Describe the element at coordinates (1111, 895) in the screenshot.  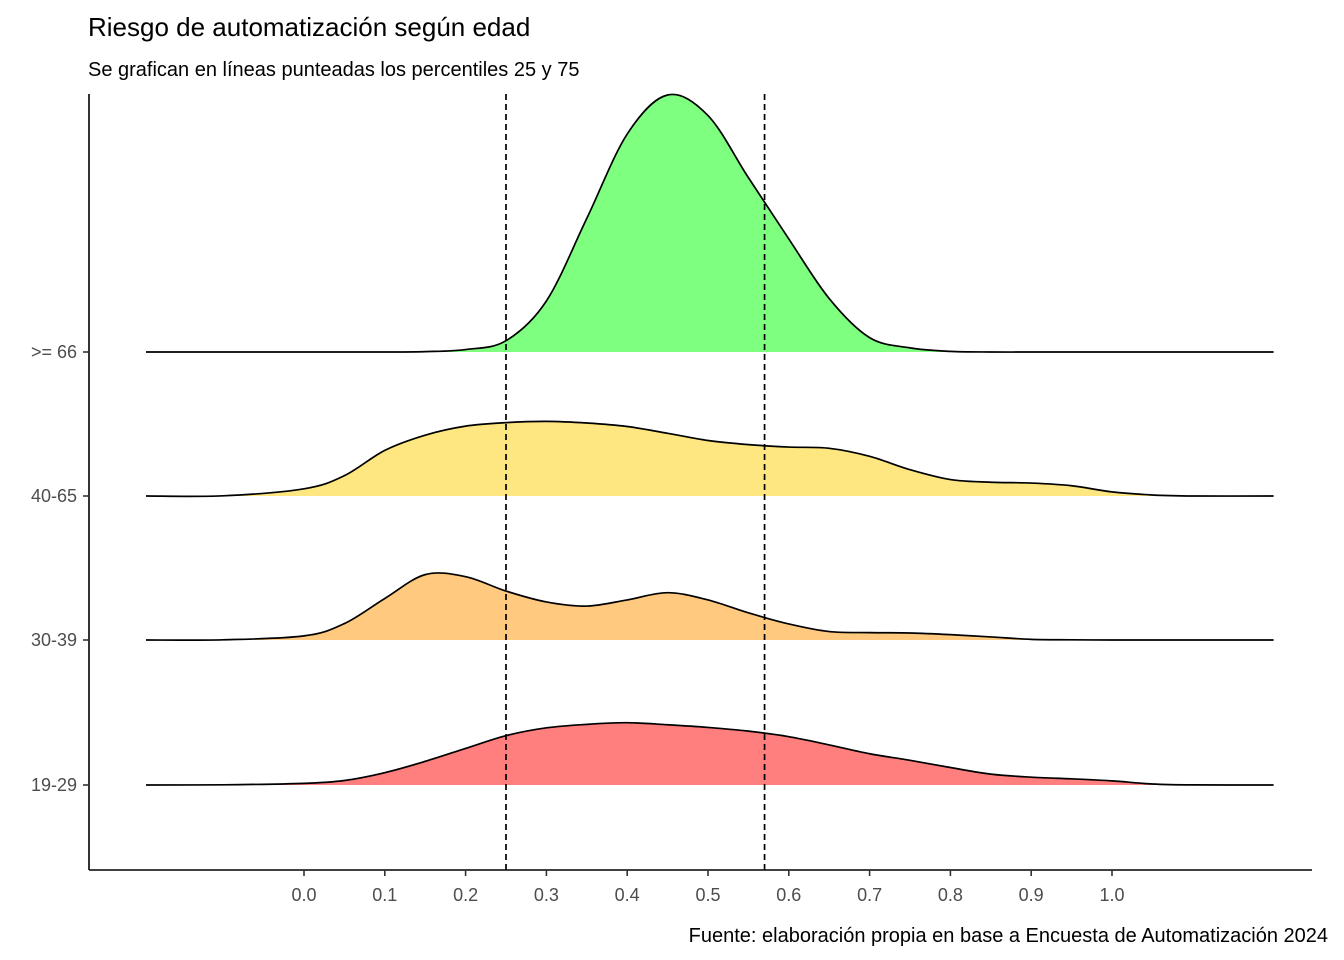
I see `x-tick-label: 1.0` at that location.